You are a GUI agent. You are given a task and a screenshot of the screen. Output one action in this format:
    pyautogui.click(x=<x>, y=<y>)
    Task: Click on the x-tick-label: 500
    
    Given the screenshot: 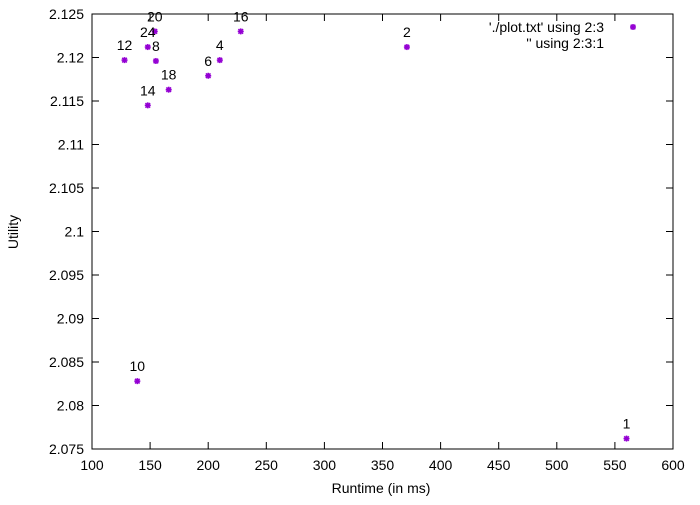 What is the action you would take?
    pyautogui.click(x=557, y=465)
    